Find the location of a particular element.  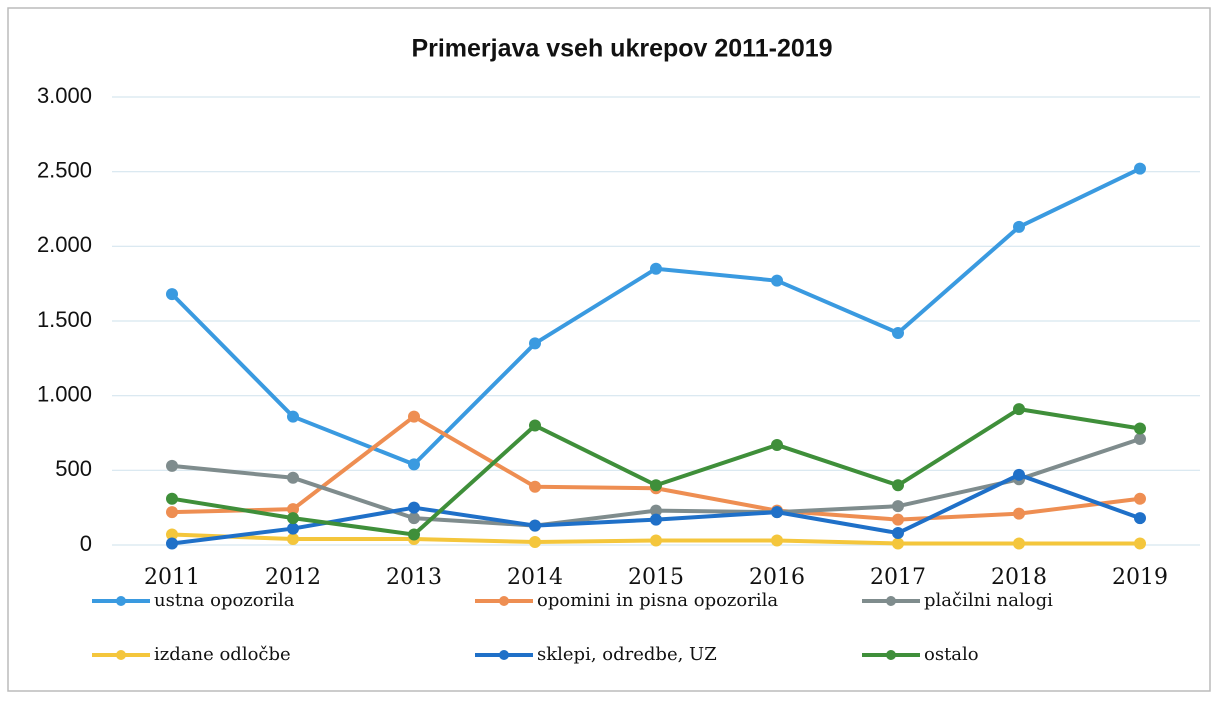

legend-label: opomini in pisna opozorila is located at coordinates (657, 600).